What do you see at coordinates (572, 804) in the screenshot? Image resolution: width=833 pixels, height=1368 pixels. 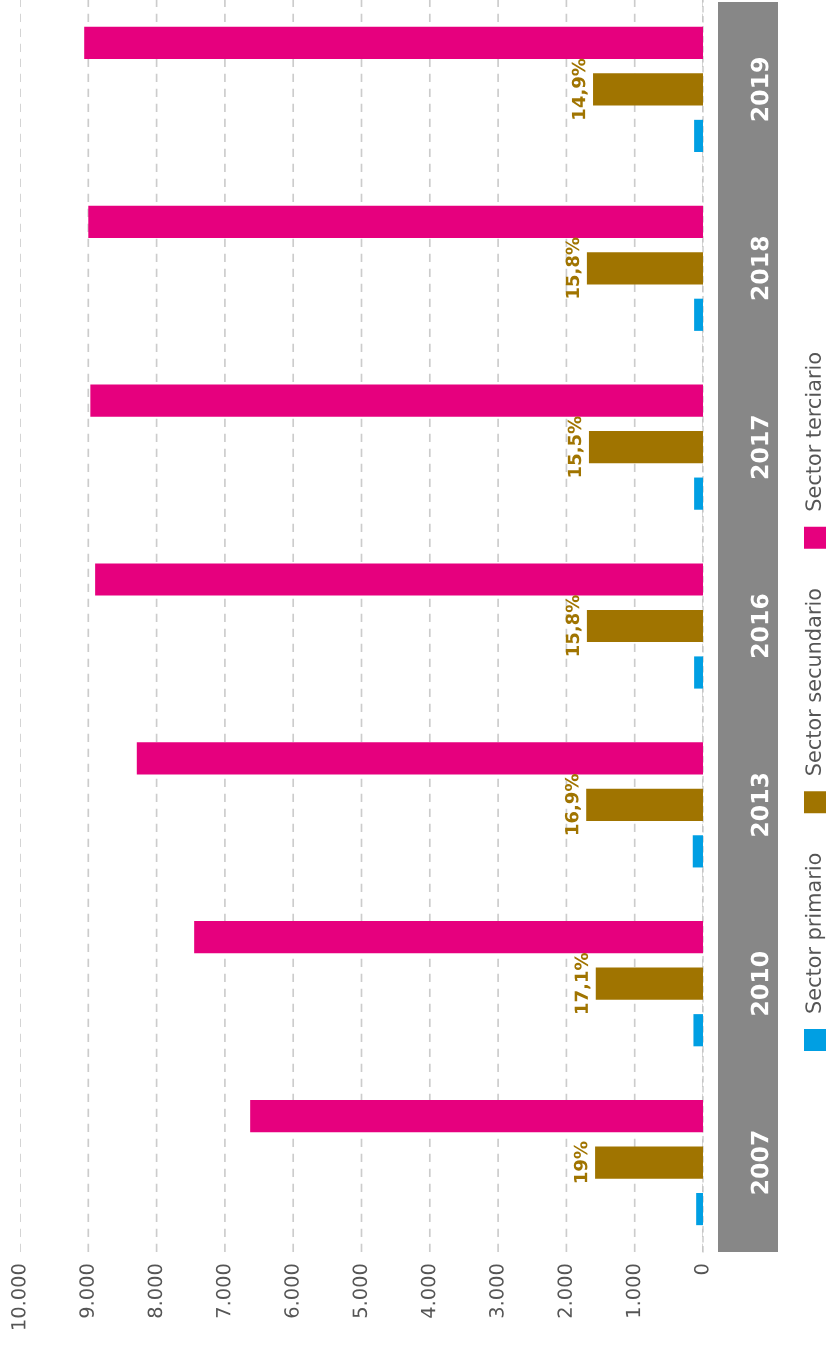 I see `annotation: 16,9%` at bounding box center [572, 804].